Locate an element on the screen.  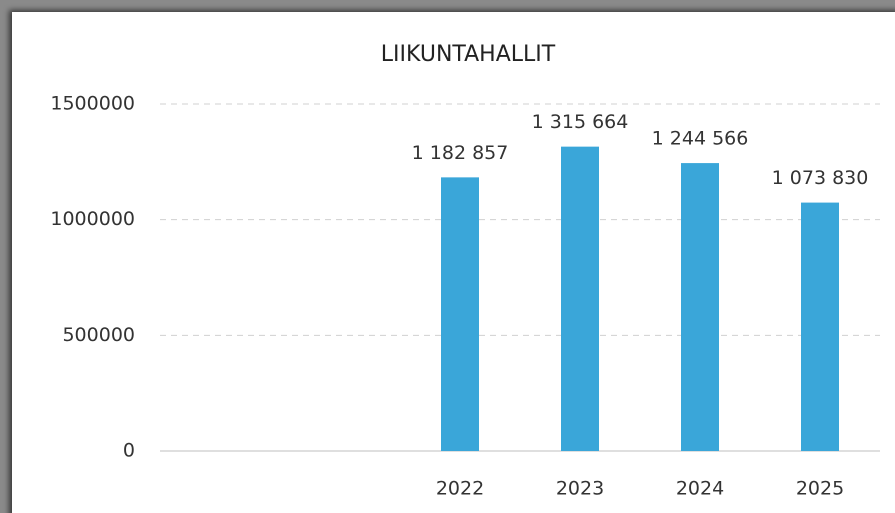
x-tick-label: 2025 is located at coordinates (820, 489).